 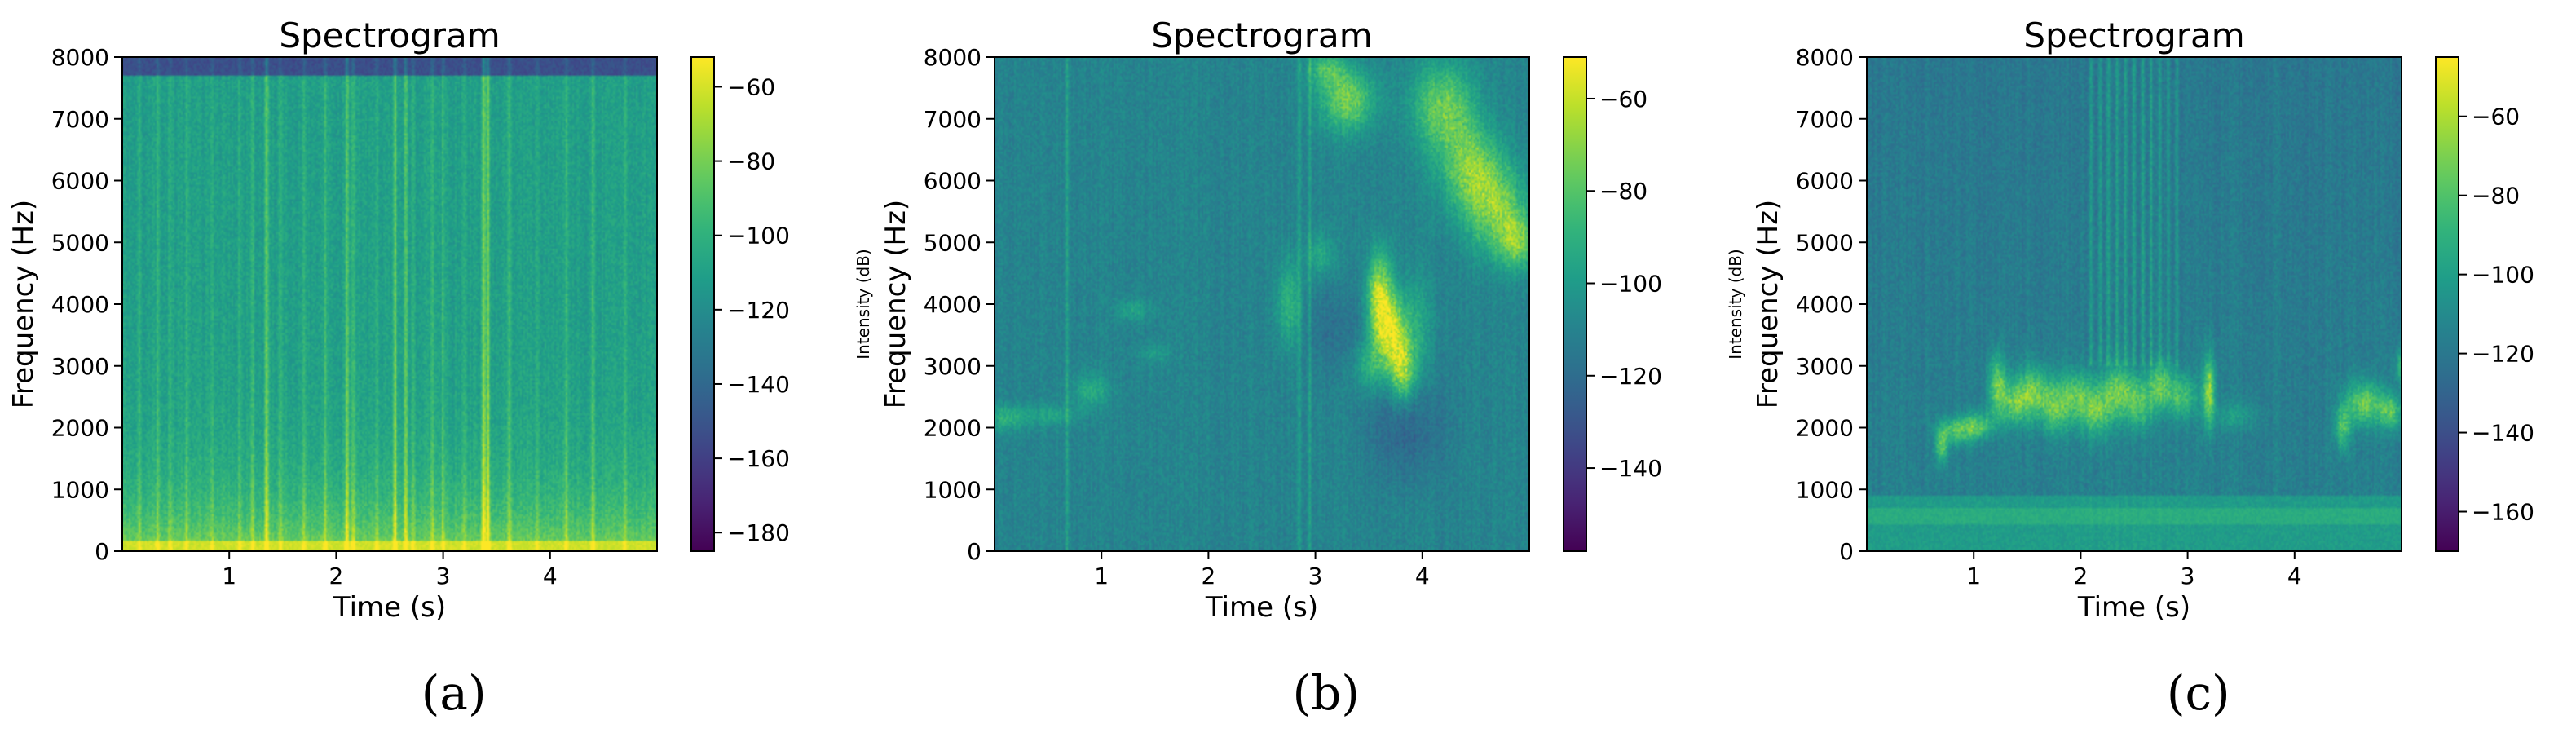 I want to click on colorbar-tick-label: −180, so click(x=758, y=532).